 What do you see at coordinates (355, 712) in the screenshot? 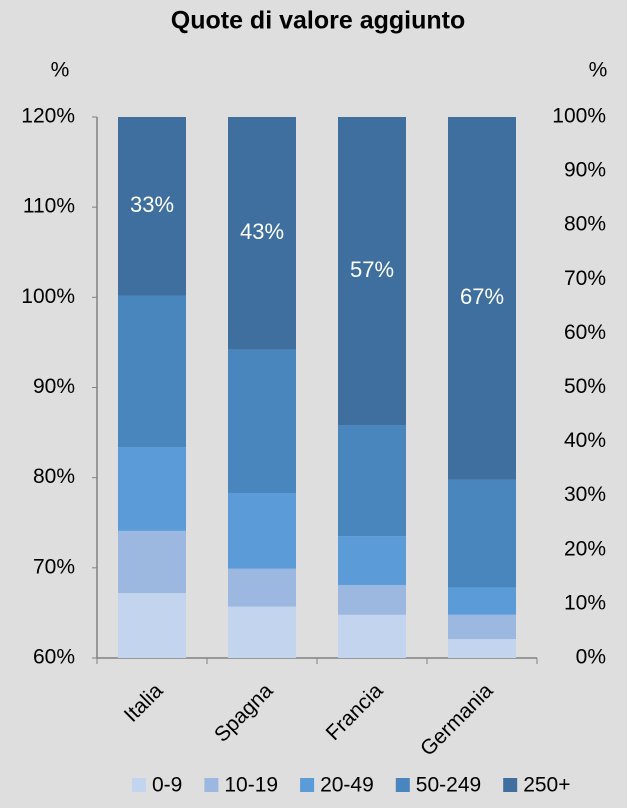
I see `x-tick-label: Francia` at bounding box center [355, 712].